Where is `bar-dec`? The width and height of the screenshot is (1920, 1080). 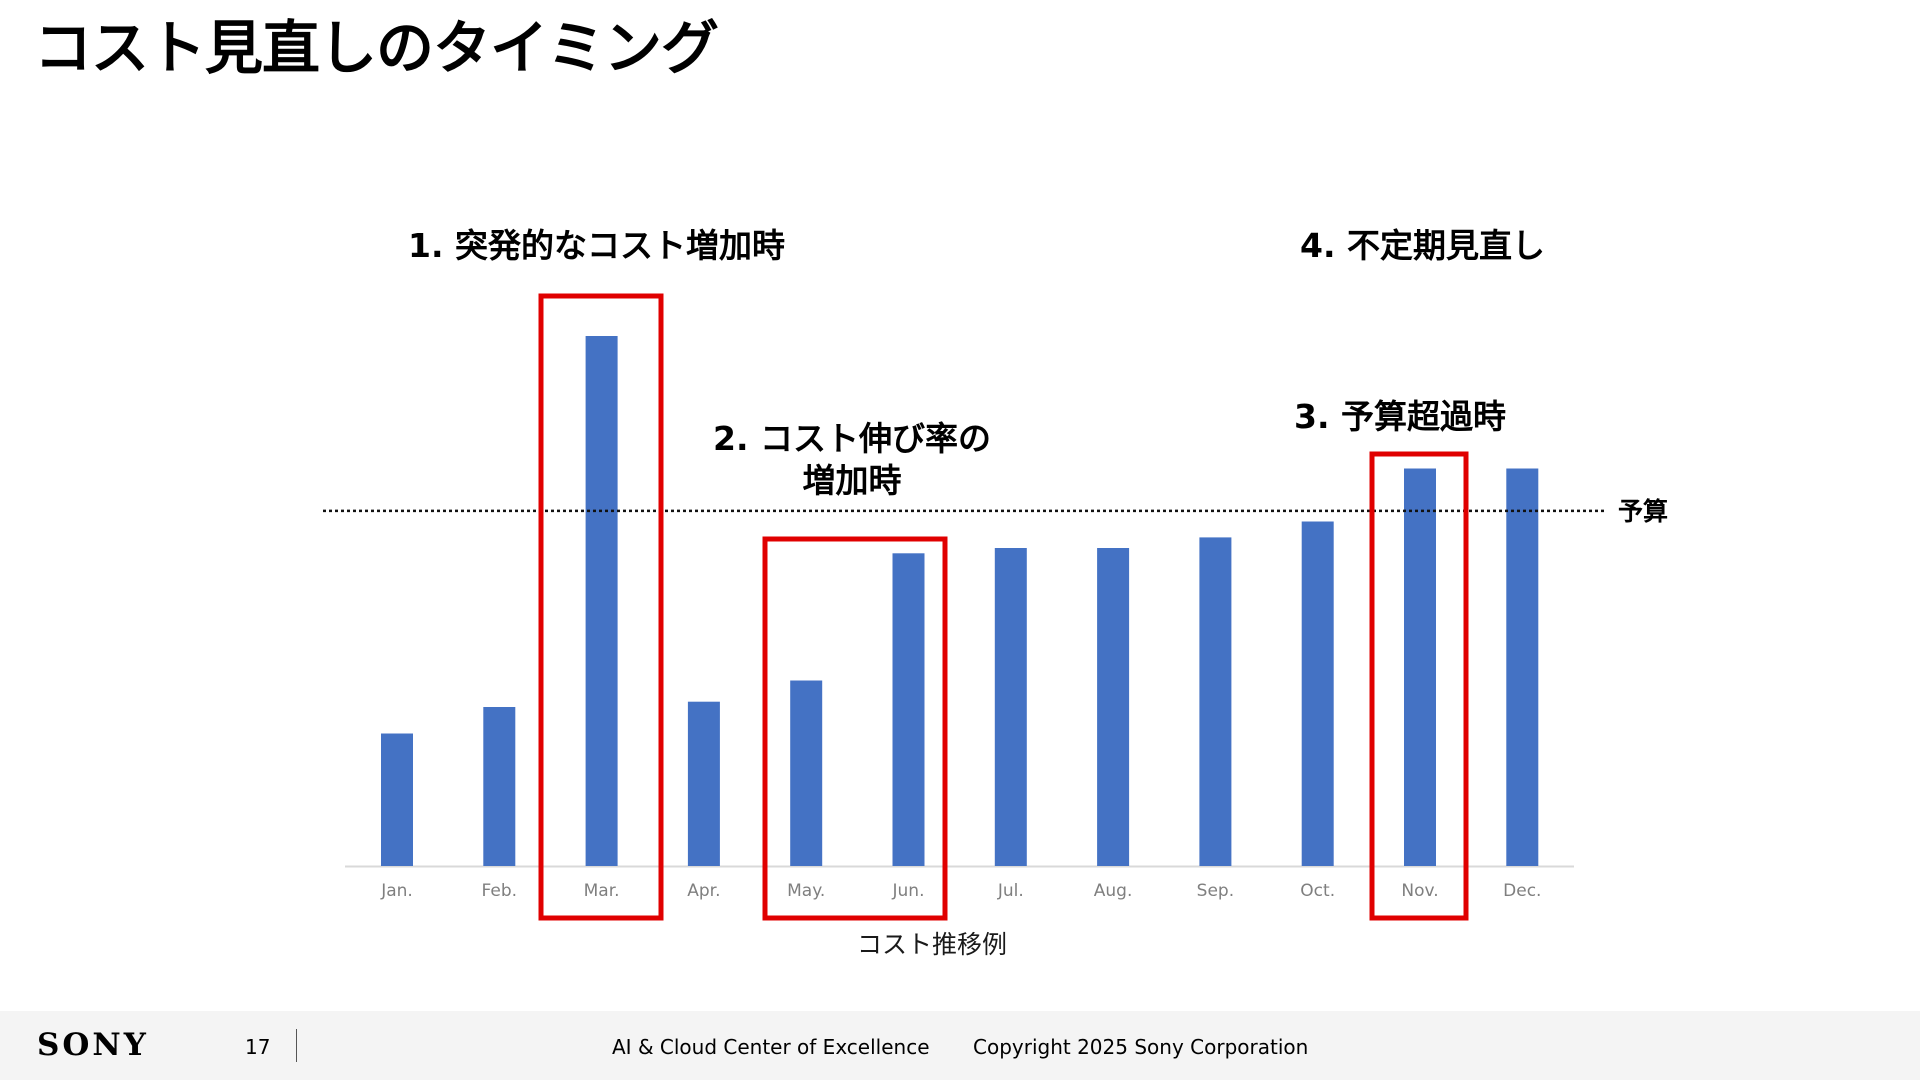 bar-dec is located at coordinates (1522, 667).